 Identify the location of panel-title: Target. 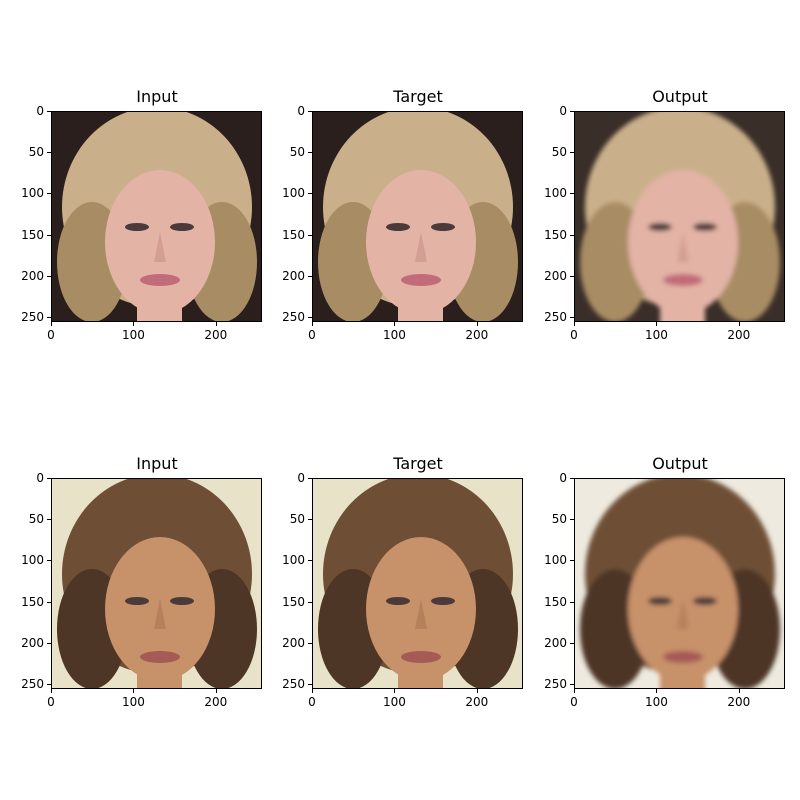
(418, 96).